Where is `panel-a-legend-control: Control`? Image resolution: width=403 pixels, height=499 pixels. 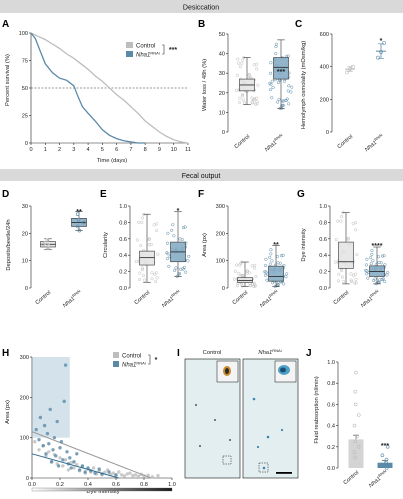
panel-a-legend-control: Control is located at coordinates (145, 47).